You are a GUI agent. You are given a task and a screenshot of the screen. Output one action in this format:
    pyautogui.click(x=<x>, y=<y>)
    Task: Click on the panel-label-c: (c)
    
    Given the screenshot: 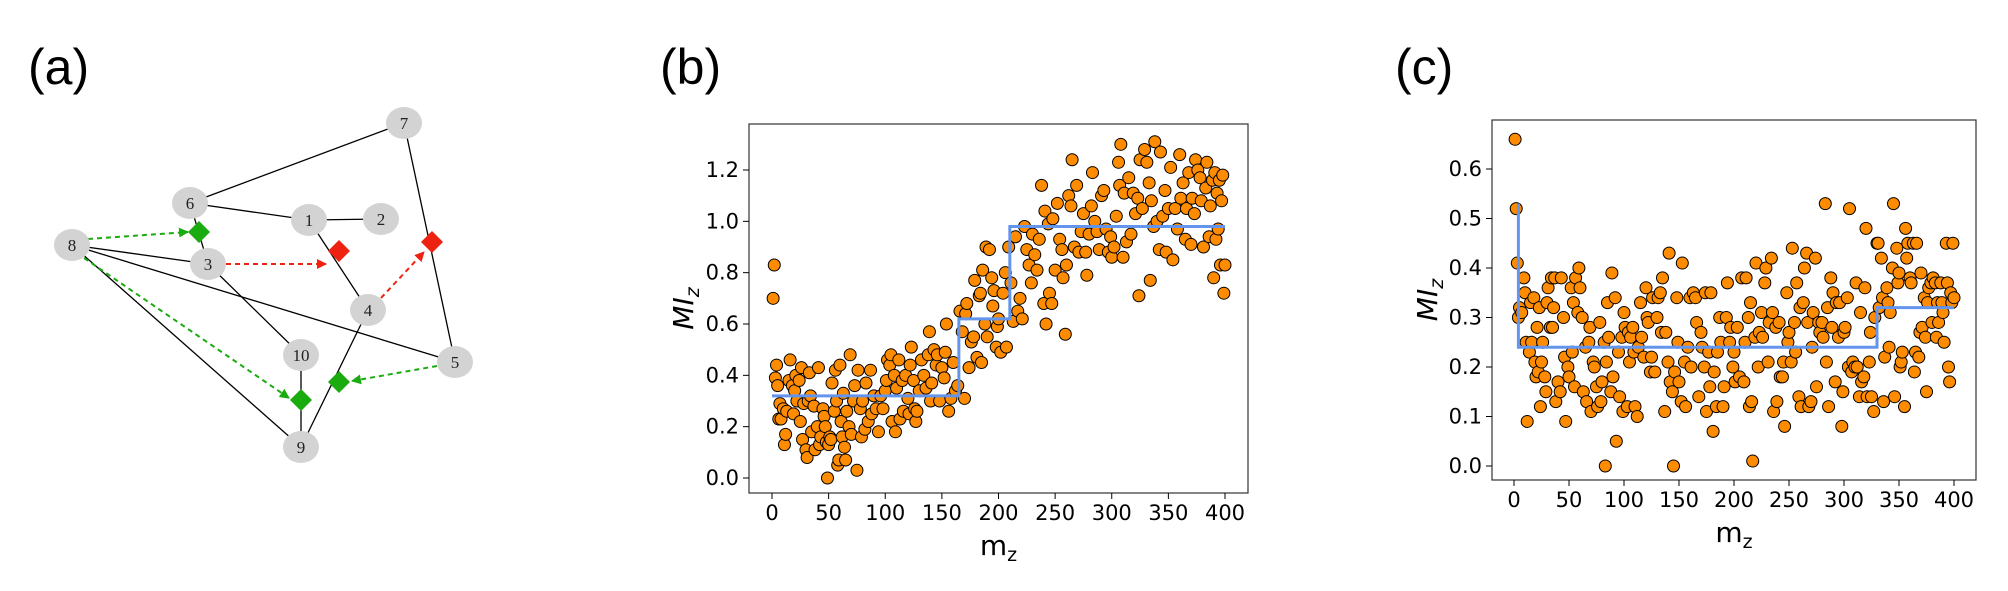 What is the action you would take?
    pyautogui.click(x=1424, y=67)
    